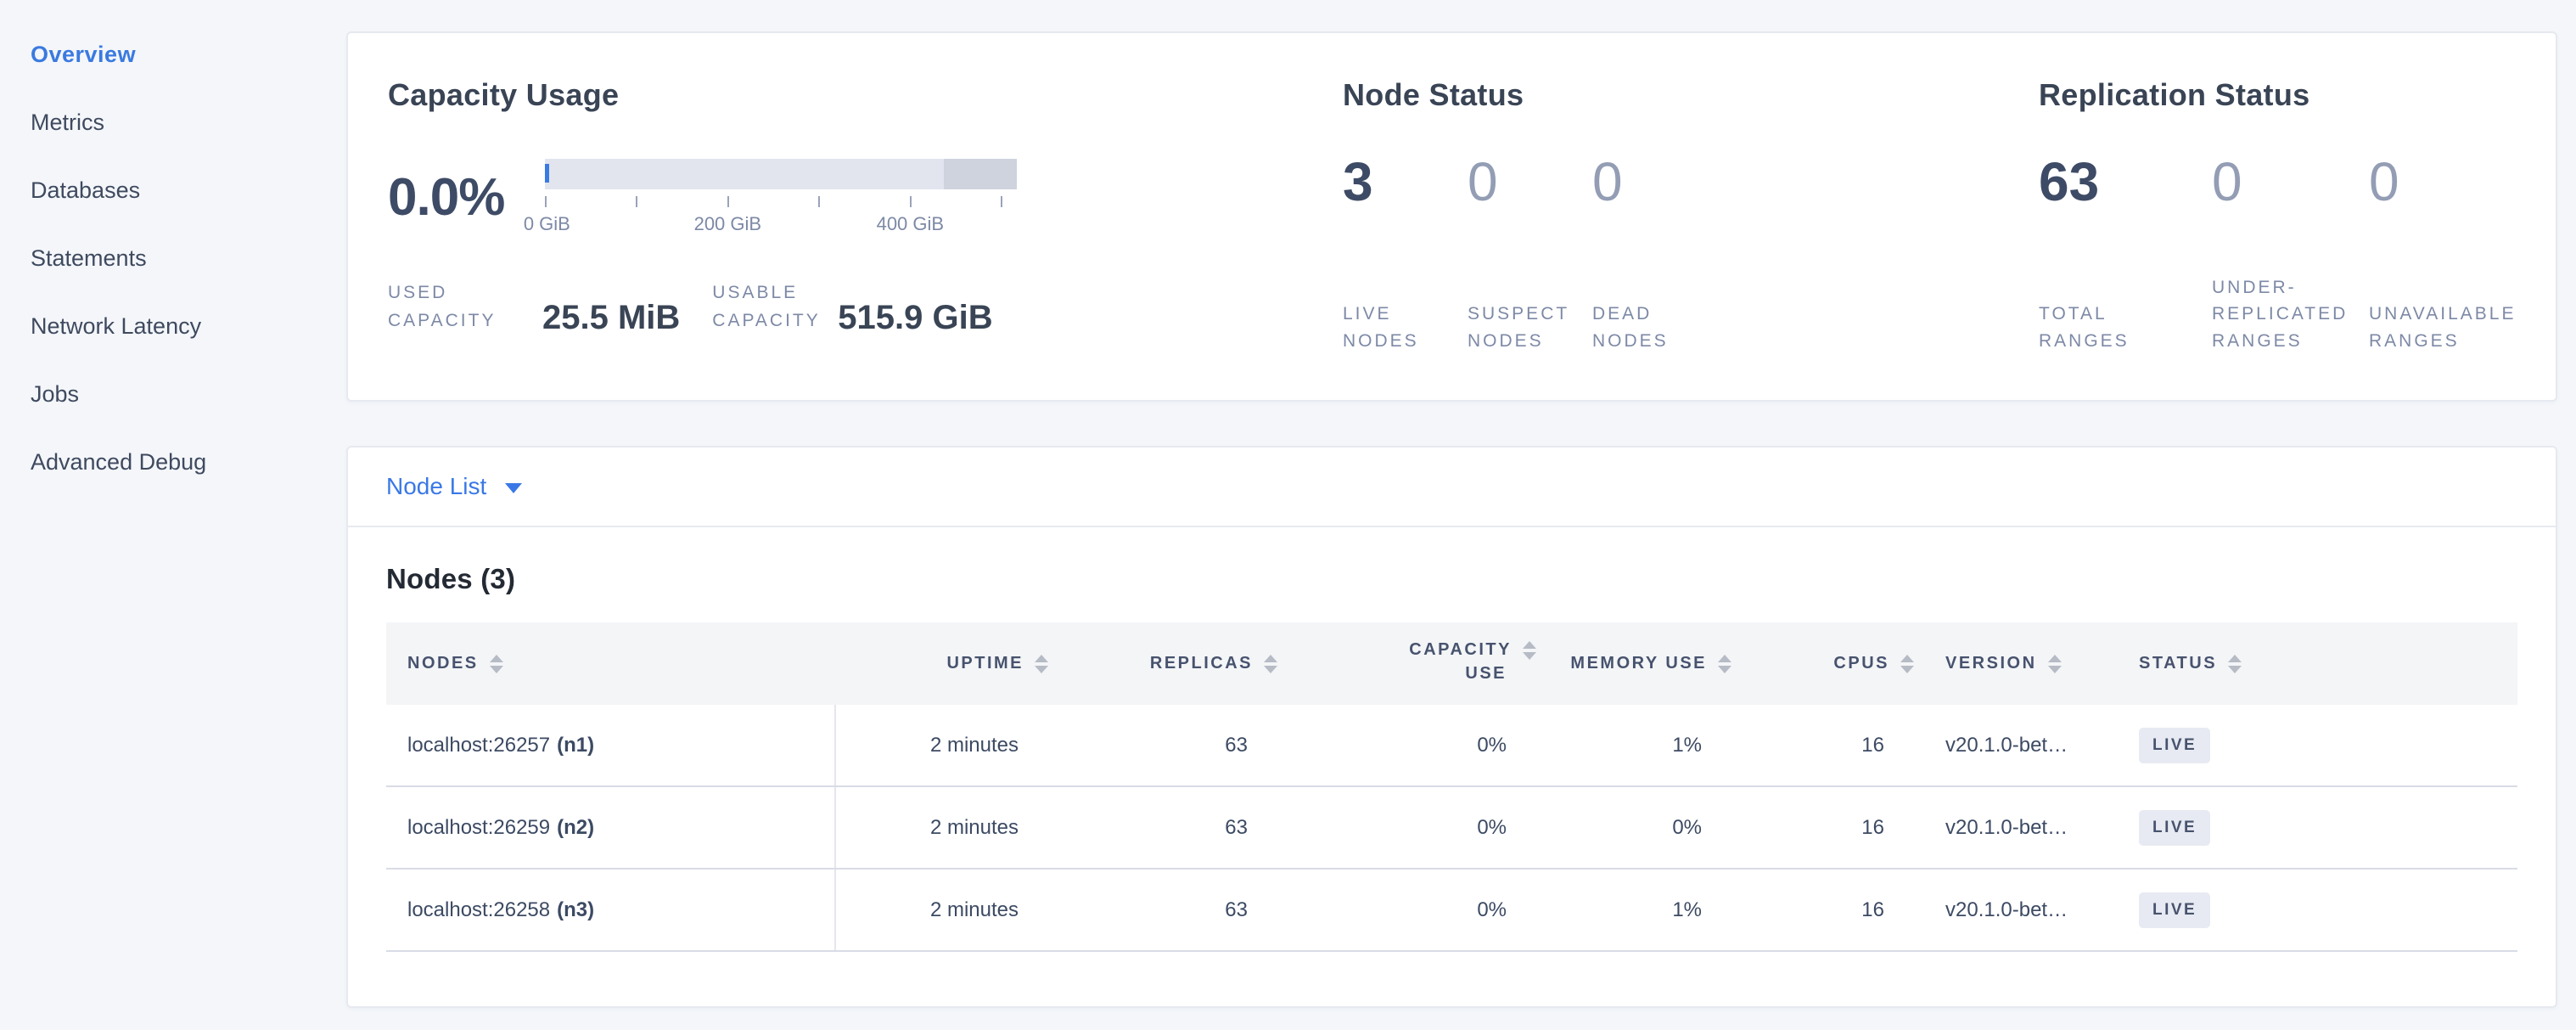 The height and width of the screenshot is (1030, 2576). I want to click on capacity-usage-title: Capacity Usage, so click(504, 94).